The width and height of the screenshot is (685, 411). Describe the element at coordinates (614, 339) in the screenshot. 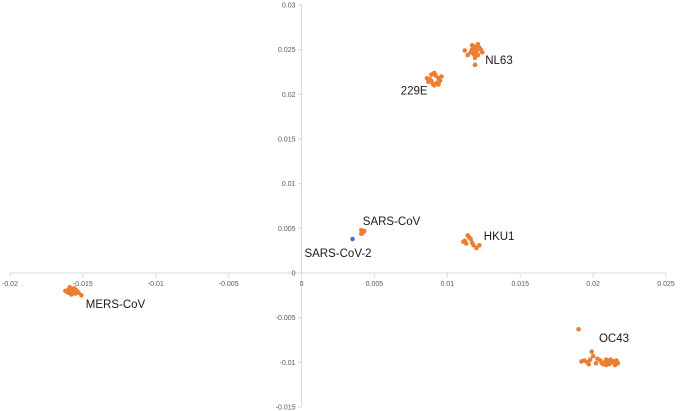

I see `cluster-label: OC43` at that location.